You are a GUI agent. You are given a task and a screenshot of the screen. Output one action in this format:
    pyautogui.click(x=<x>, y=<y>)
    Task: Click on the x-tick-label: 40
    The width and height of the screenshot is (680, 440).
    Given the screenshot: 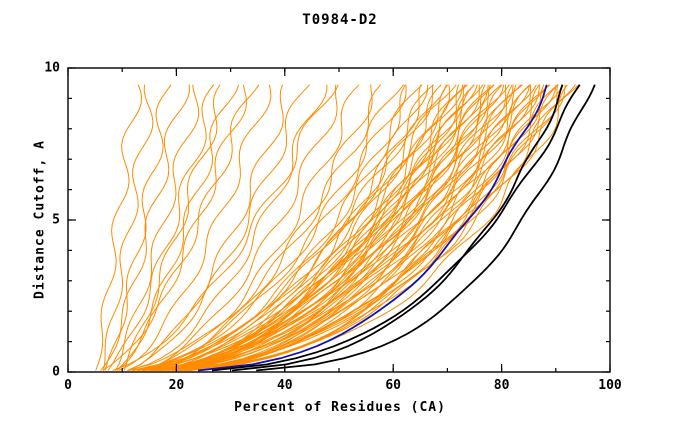 What is the action you would take?
    pyautogui.click(x=284, y=385)
    